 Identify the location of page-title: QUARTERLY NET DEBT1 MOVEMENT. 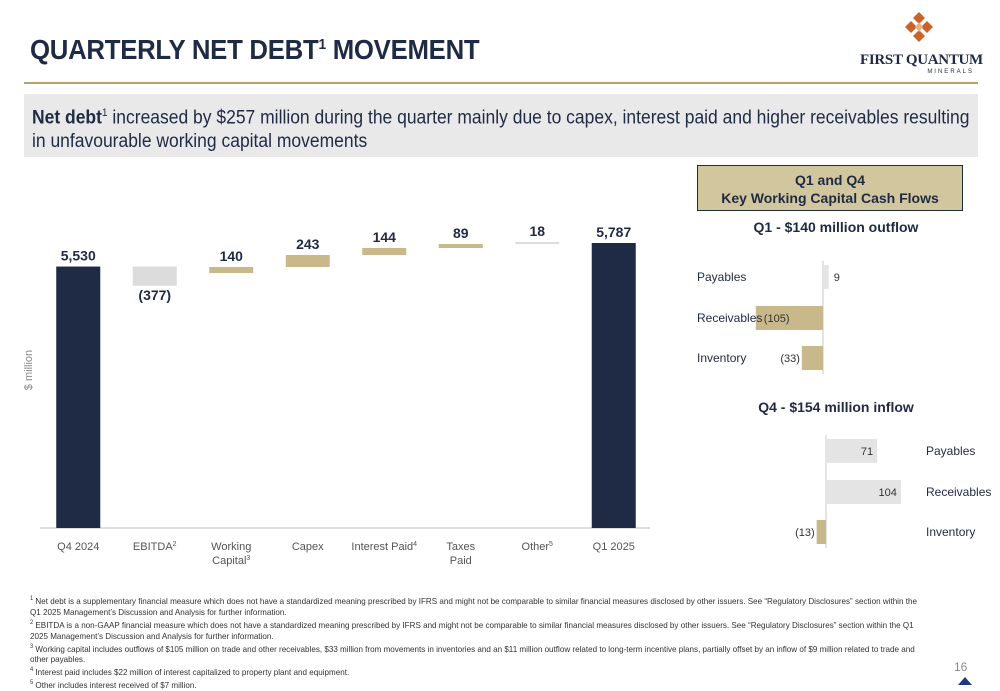
(255, 49).